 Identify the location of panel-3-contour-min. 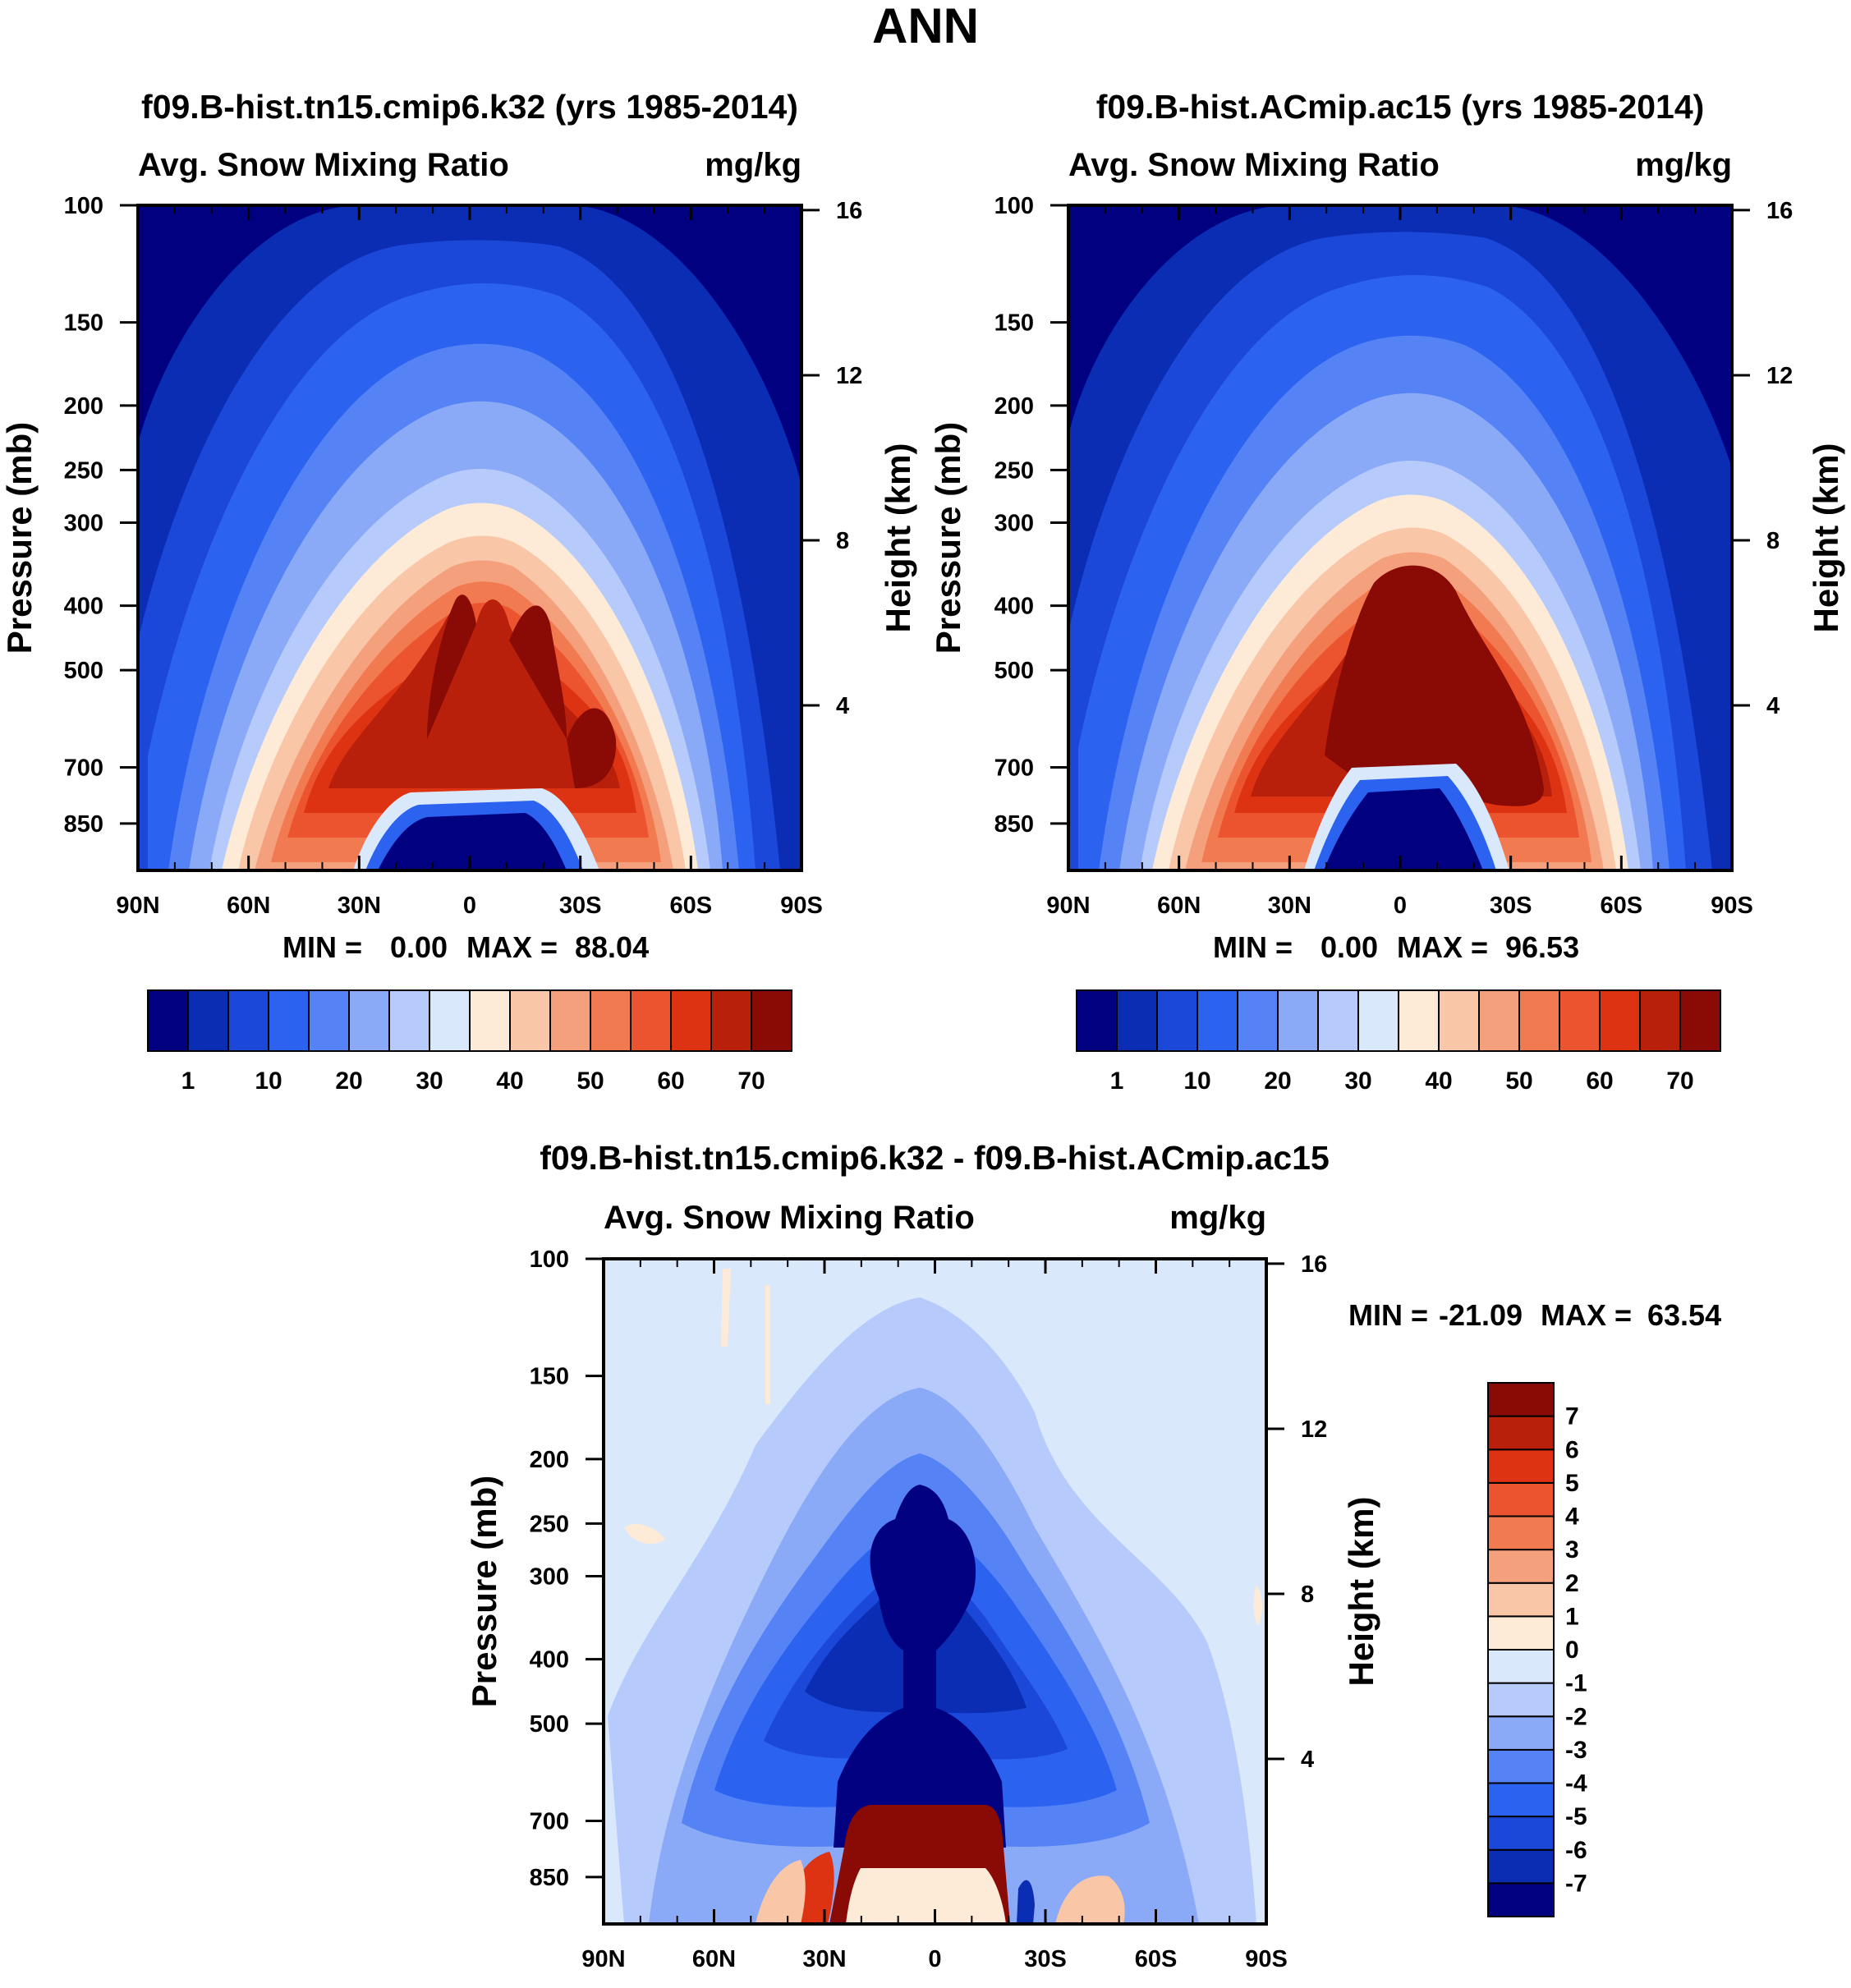
(920, 1666).